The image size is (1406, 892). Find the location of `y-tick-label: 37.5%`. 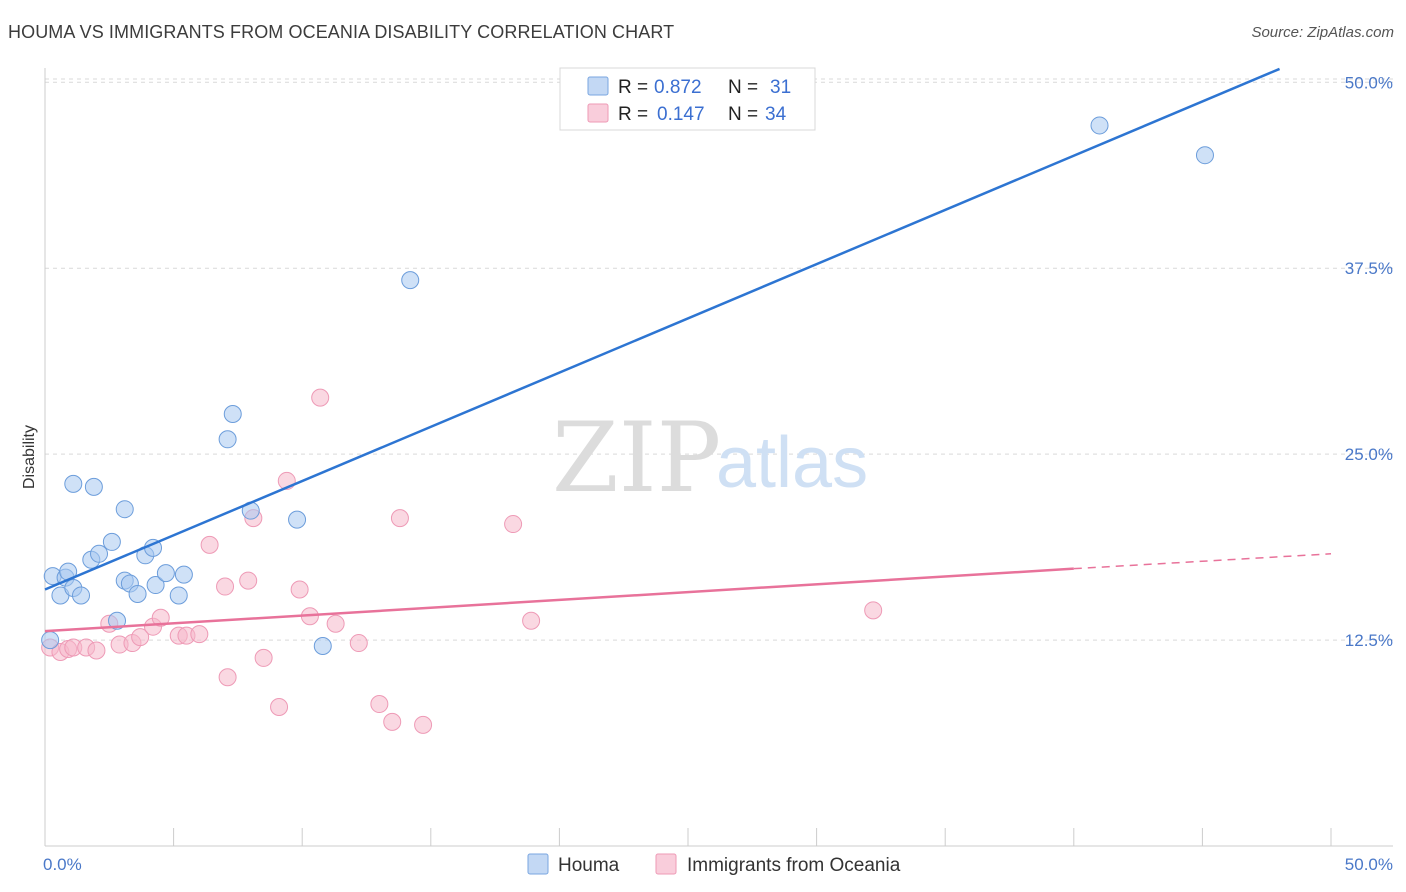

y-tick-label: 37.5% is located at coordinates (1369, 268).